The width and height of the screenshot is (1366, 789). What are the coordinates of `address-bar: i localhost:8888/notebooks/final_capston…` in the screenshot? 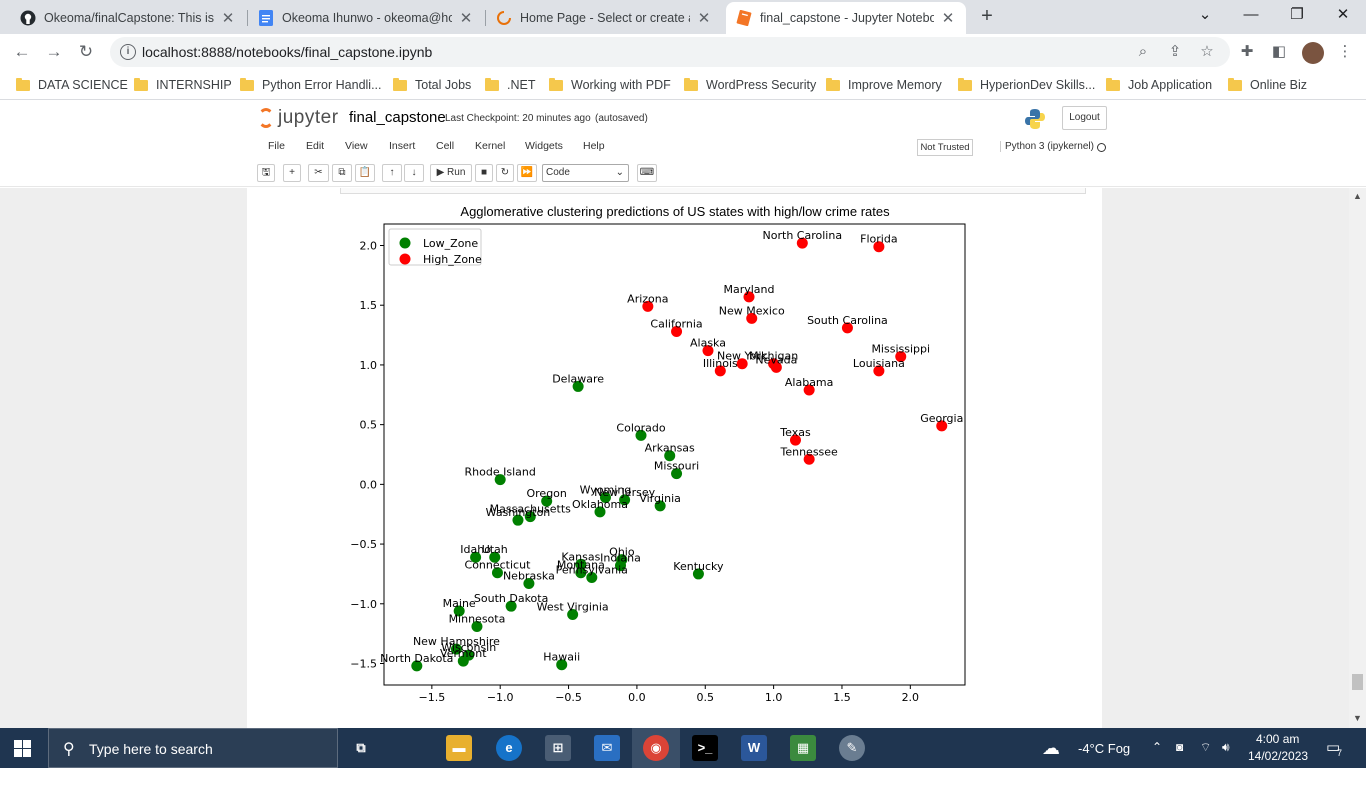 It's located at (670, 52).